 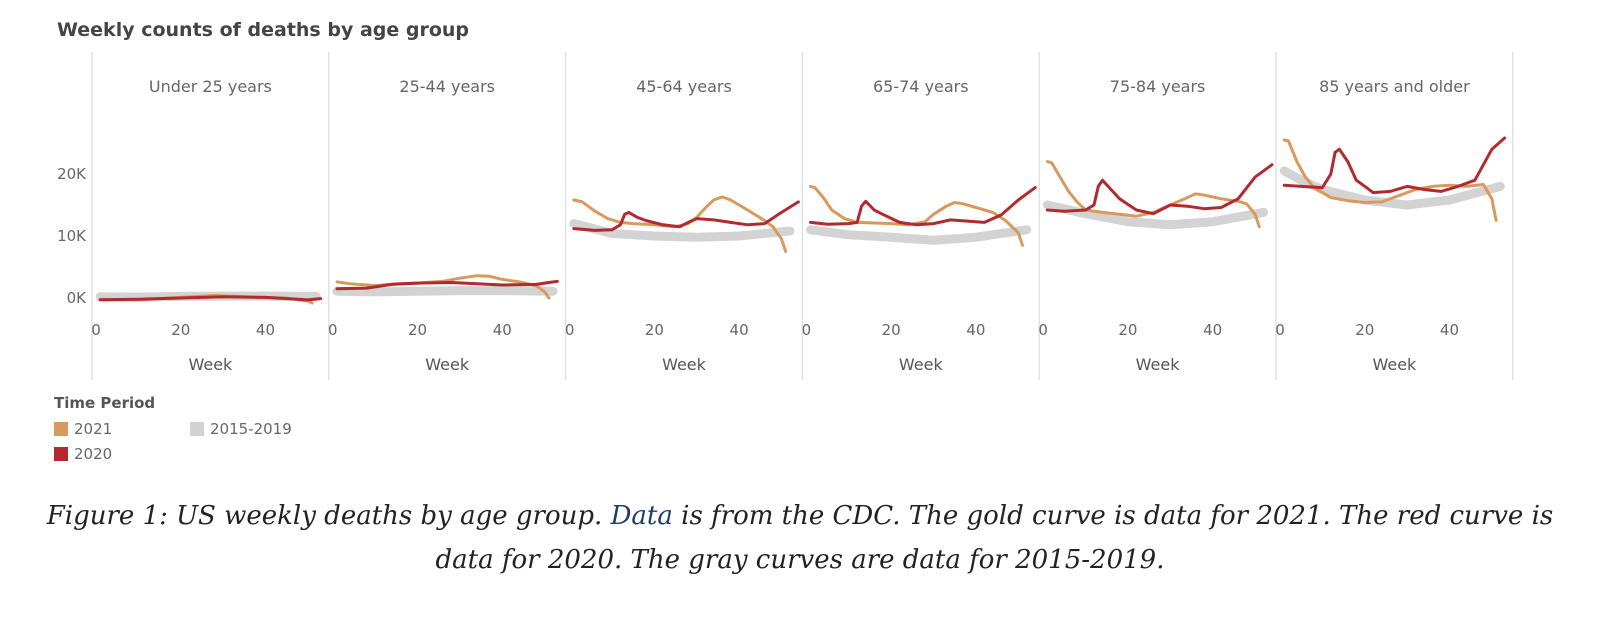 I want to click on legend-swatch-2015-2019, so click(x=197, y=428).